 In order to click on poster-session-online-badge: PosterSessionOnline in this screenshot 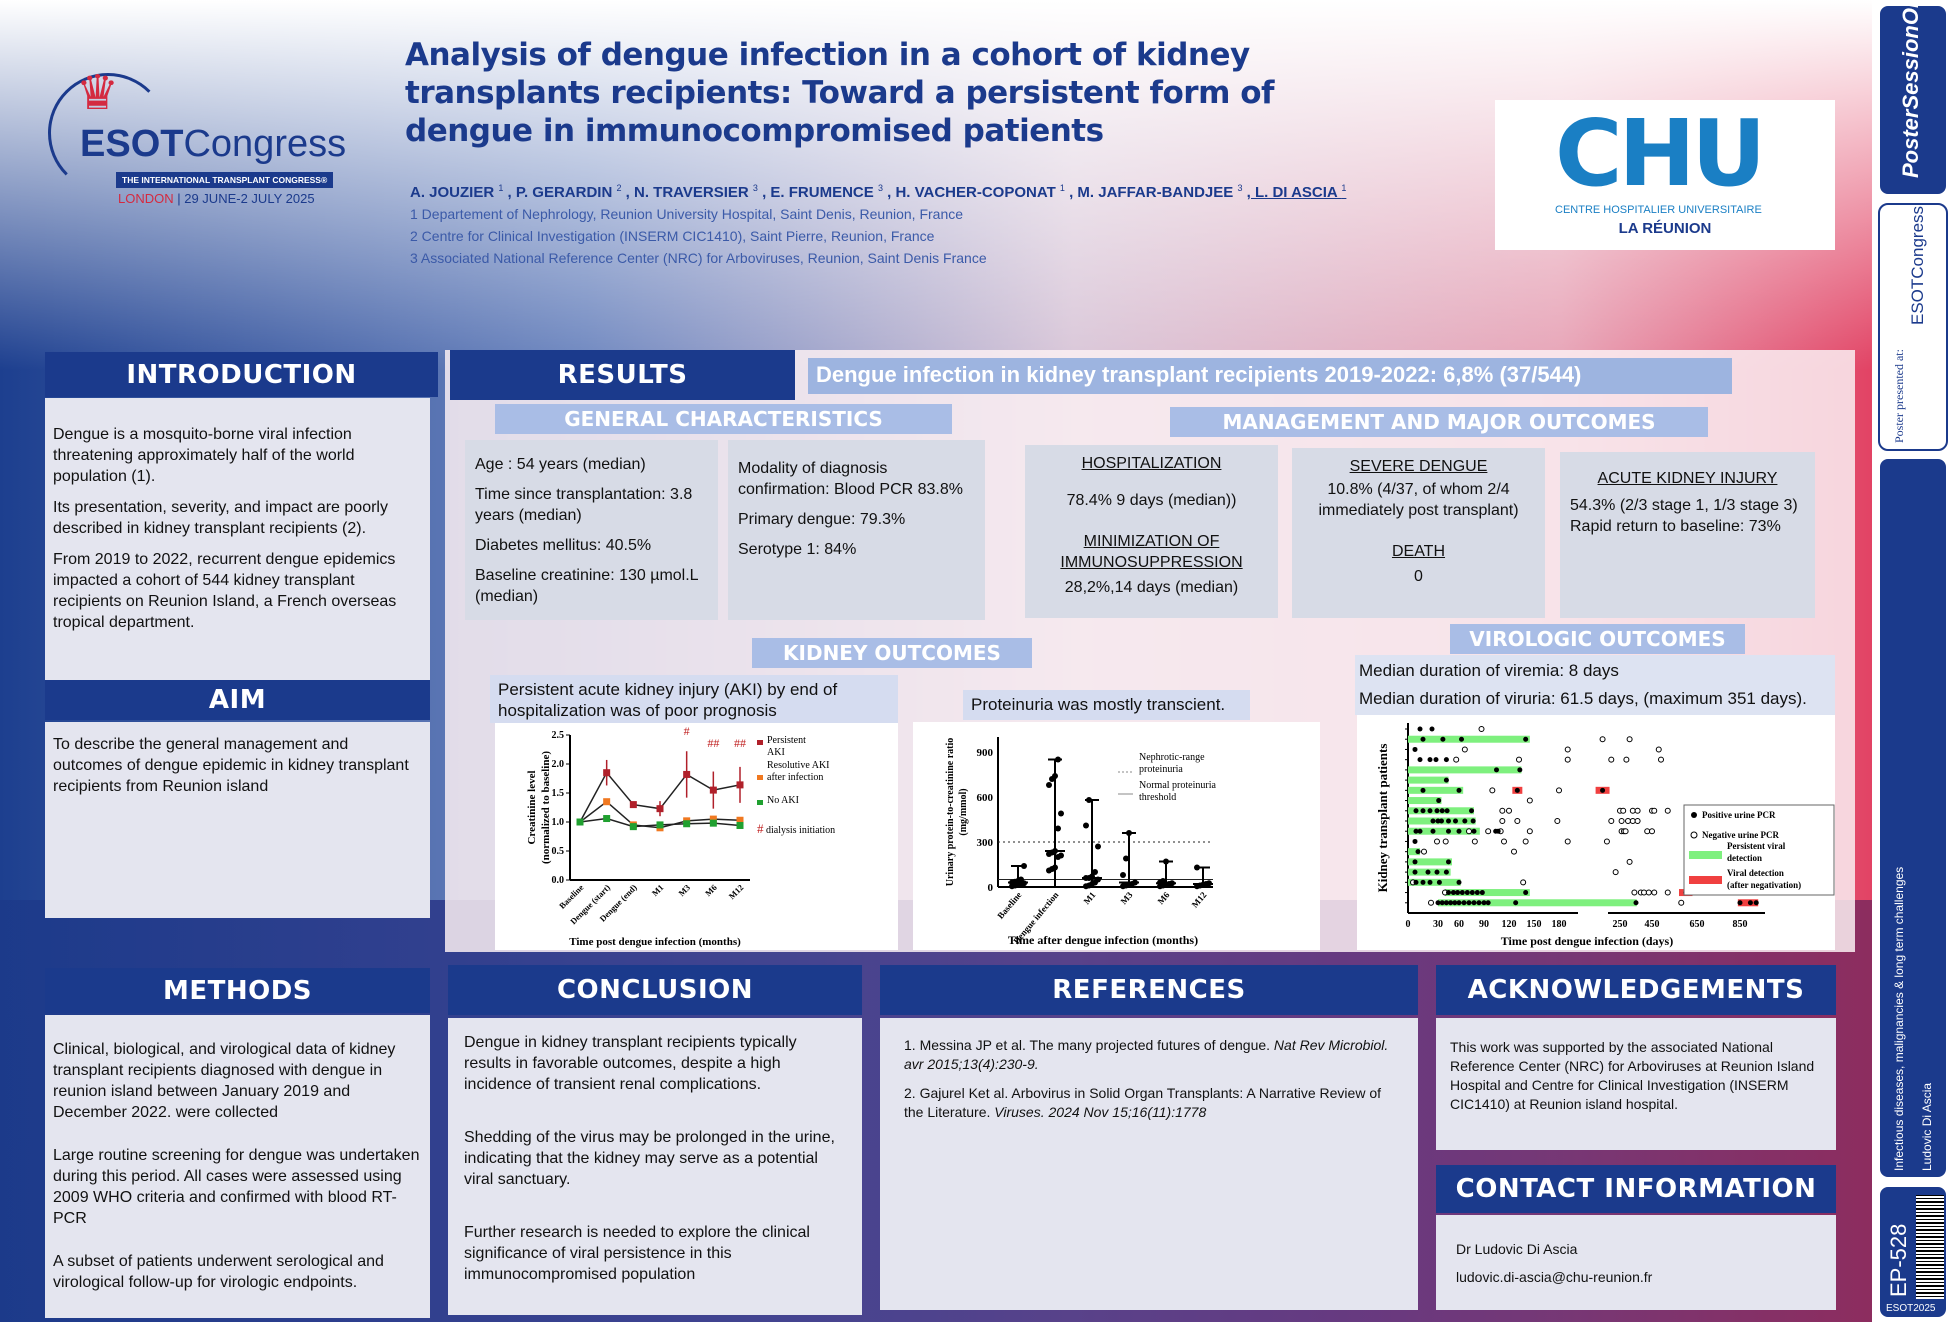, I will do `click(1913, 98)`.